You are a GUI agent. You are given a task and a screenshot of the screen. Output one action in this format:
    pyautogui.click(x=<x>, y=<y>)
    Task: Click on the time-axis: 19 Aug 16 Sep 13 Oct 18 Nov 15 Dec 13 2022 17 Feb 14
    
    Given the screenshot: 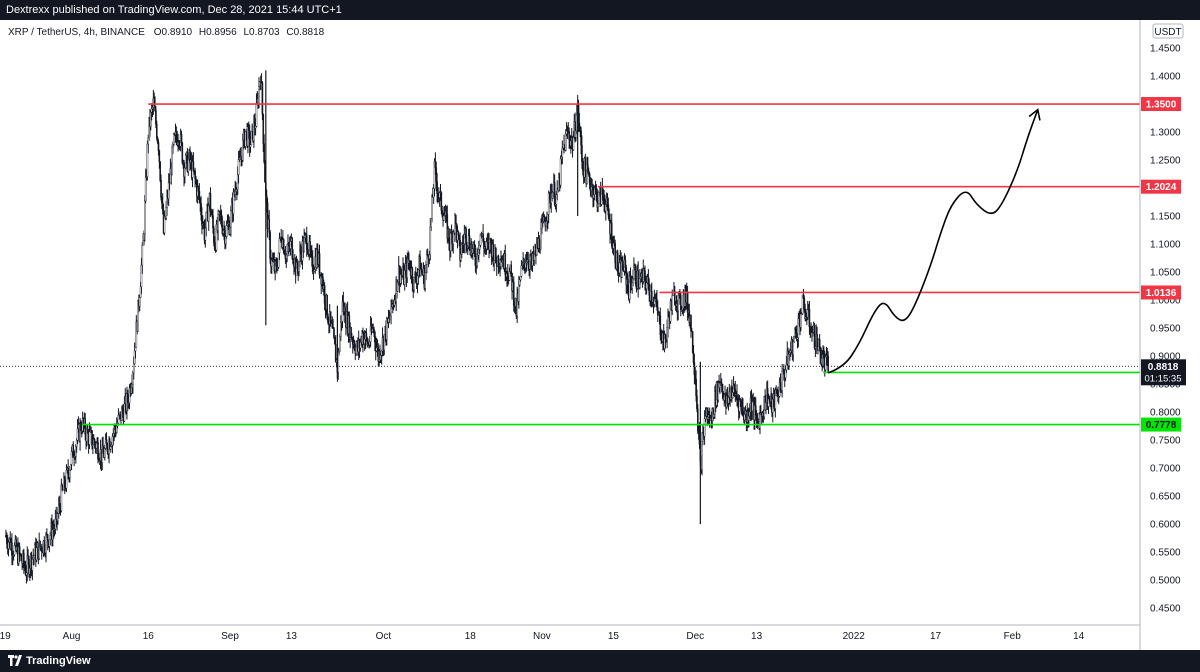 What is the action you would take?
    pyautogui.click(x=542, y=636)
    